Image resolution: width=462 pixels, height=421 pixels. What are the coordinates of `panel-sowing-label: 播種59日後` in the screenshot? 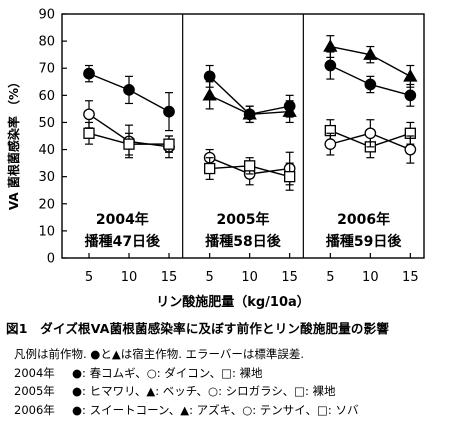 It's located at (364, 241).